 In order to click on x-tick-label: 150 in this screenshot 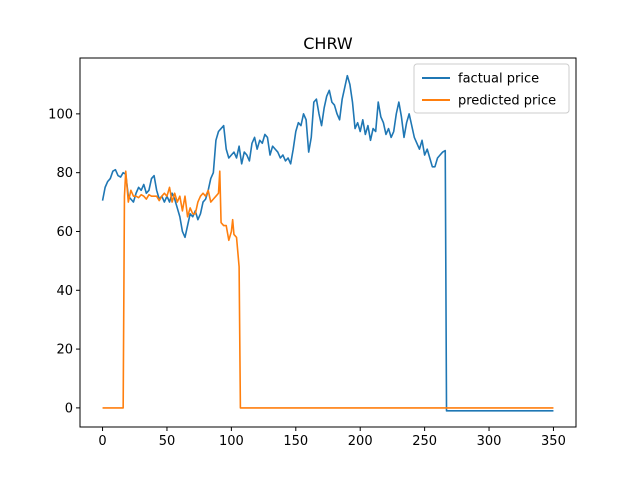, I will do `click(295, 441)`.